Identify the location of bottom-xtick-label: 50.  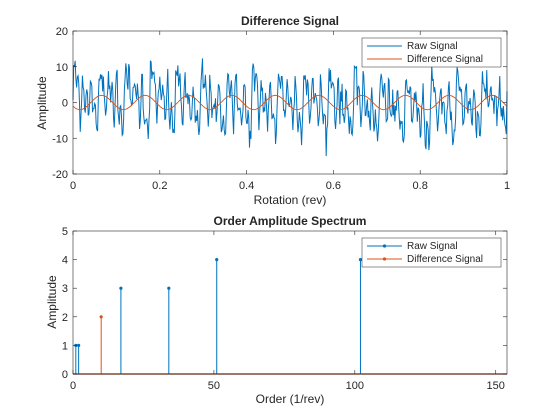
(214, 386).